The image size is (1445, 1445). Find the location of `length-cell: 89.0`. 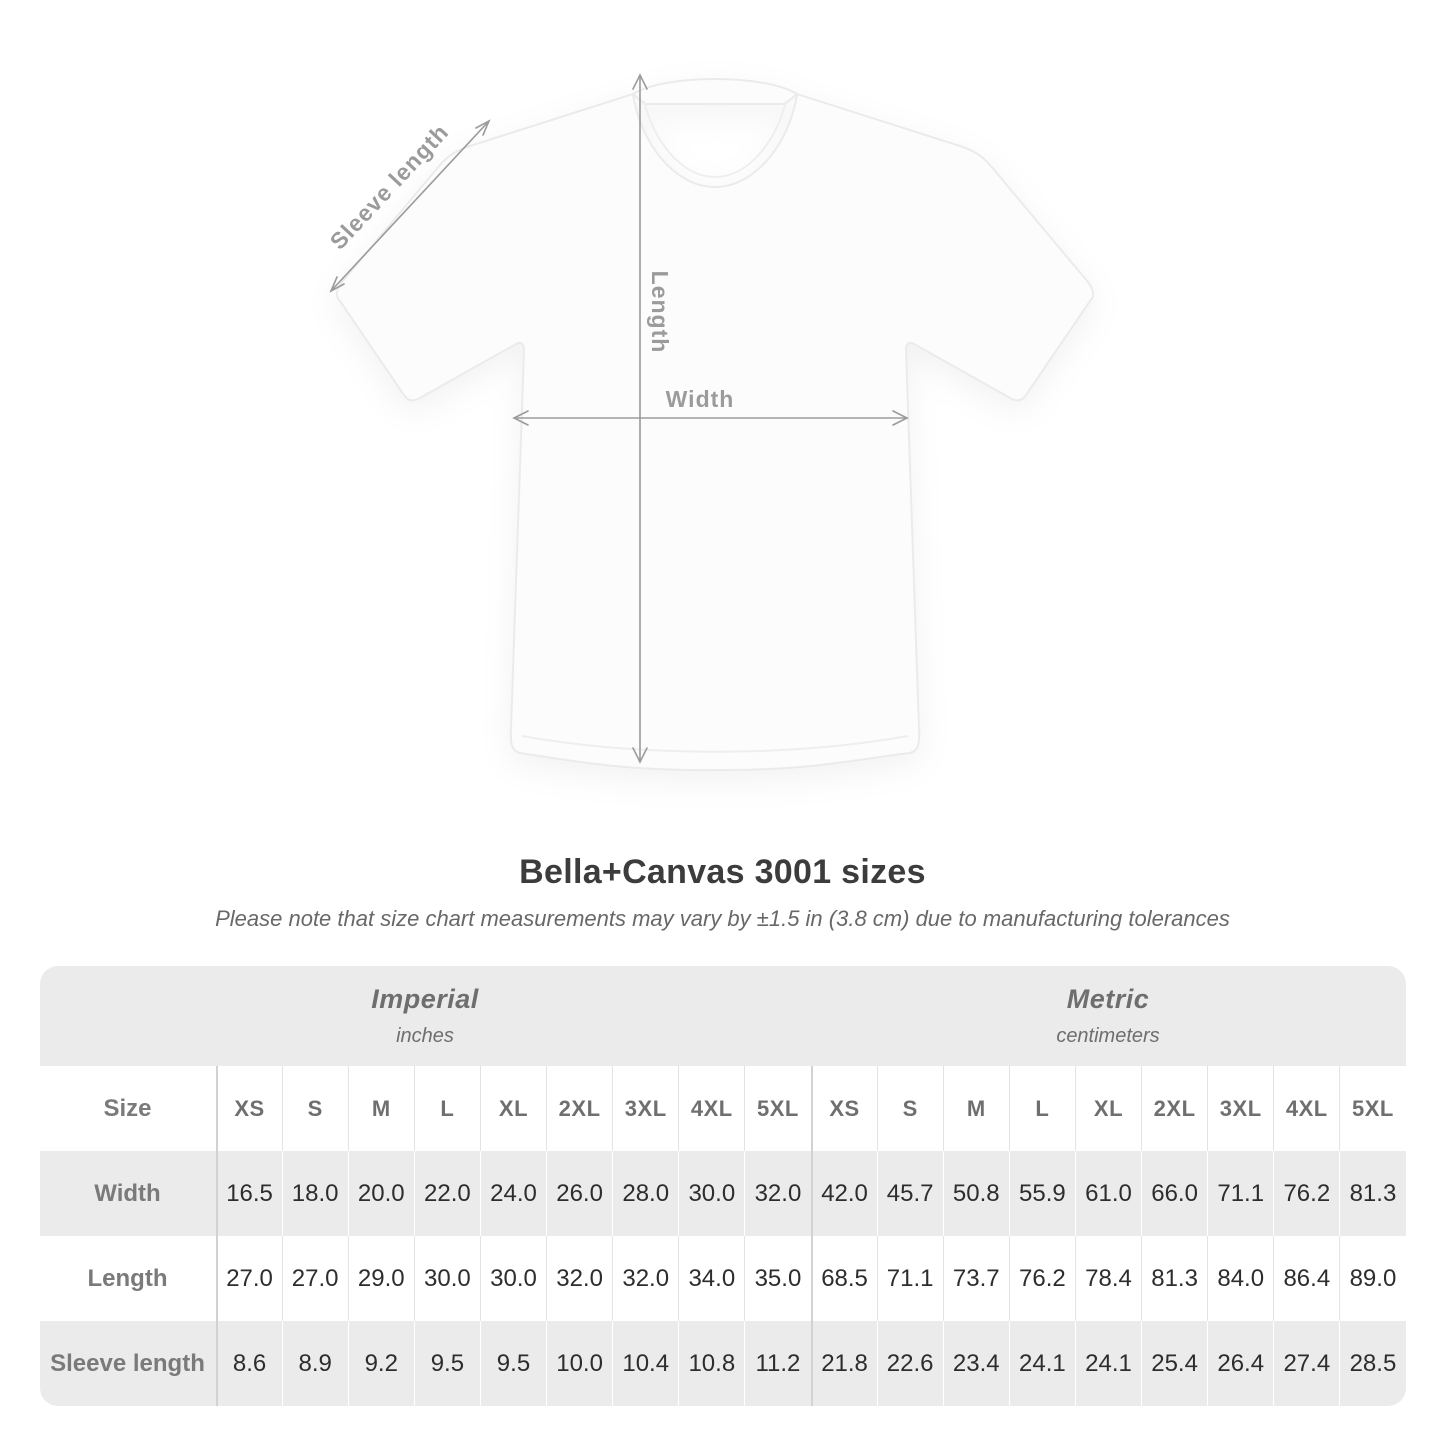

length-cell: 89.0 is located at coordinates (1372, 1278).